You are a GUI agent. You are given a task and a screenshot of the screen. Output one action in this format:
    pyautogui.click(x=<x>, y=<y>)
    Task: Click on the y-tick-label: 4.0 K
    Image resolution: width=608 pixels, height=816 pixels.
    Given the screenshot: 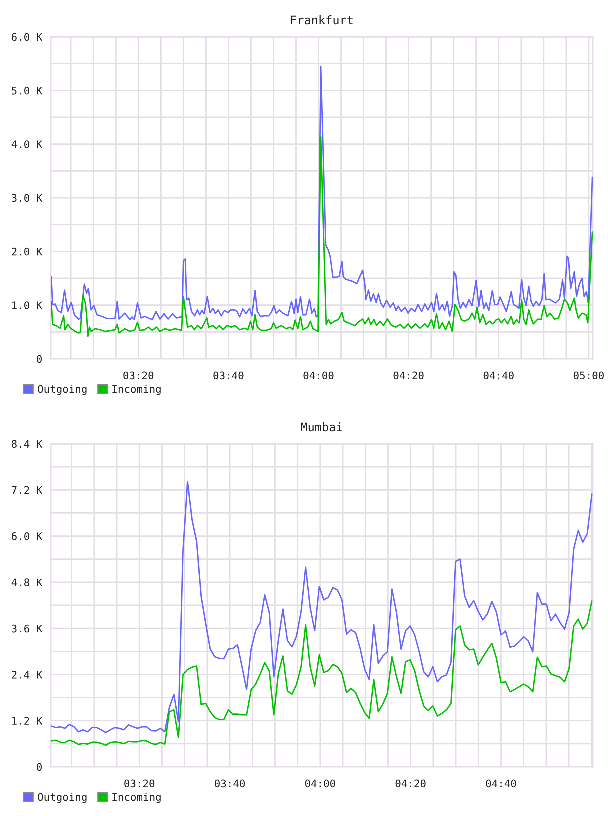 What is the action you would take?
    pyautogui.click(x=27, y=144)
    